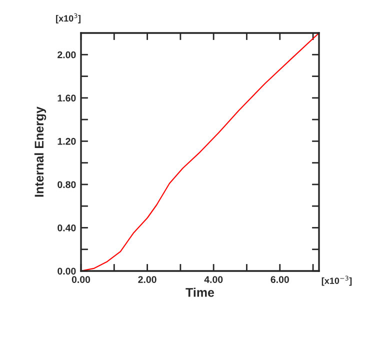 Image resolution: width=368 pixels, height=341 pixels. Describe the element at coordinates (147, 279) in the screenshot. I see `x-tick-label: 2.00` at that location.